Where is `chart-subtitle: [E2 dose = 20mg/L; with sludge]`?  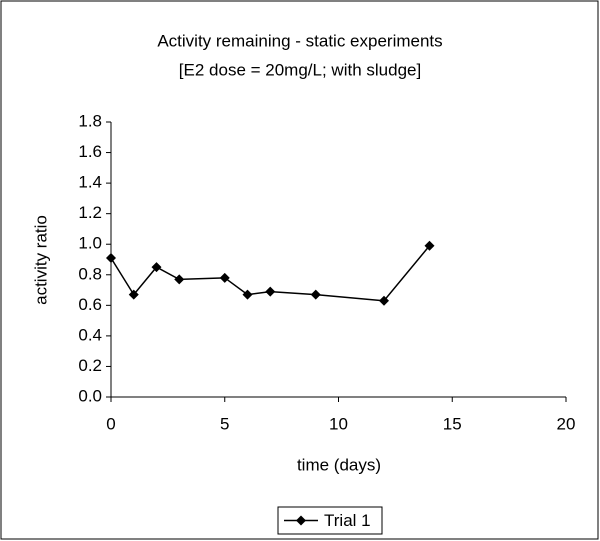
chart-subtitle: [E2 dose = 20mg/L; with sludge] is located at coordinates (300, 69).